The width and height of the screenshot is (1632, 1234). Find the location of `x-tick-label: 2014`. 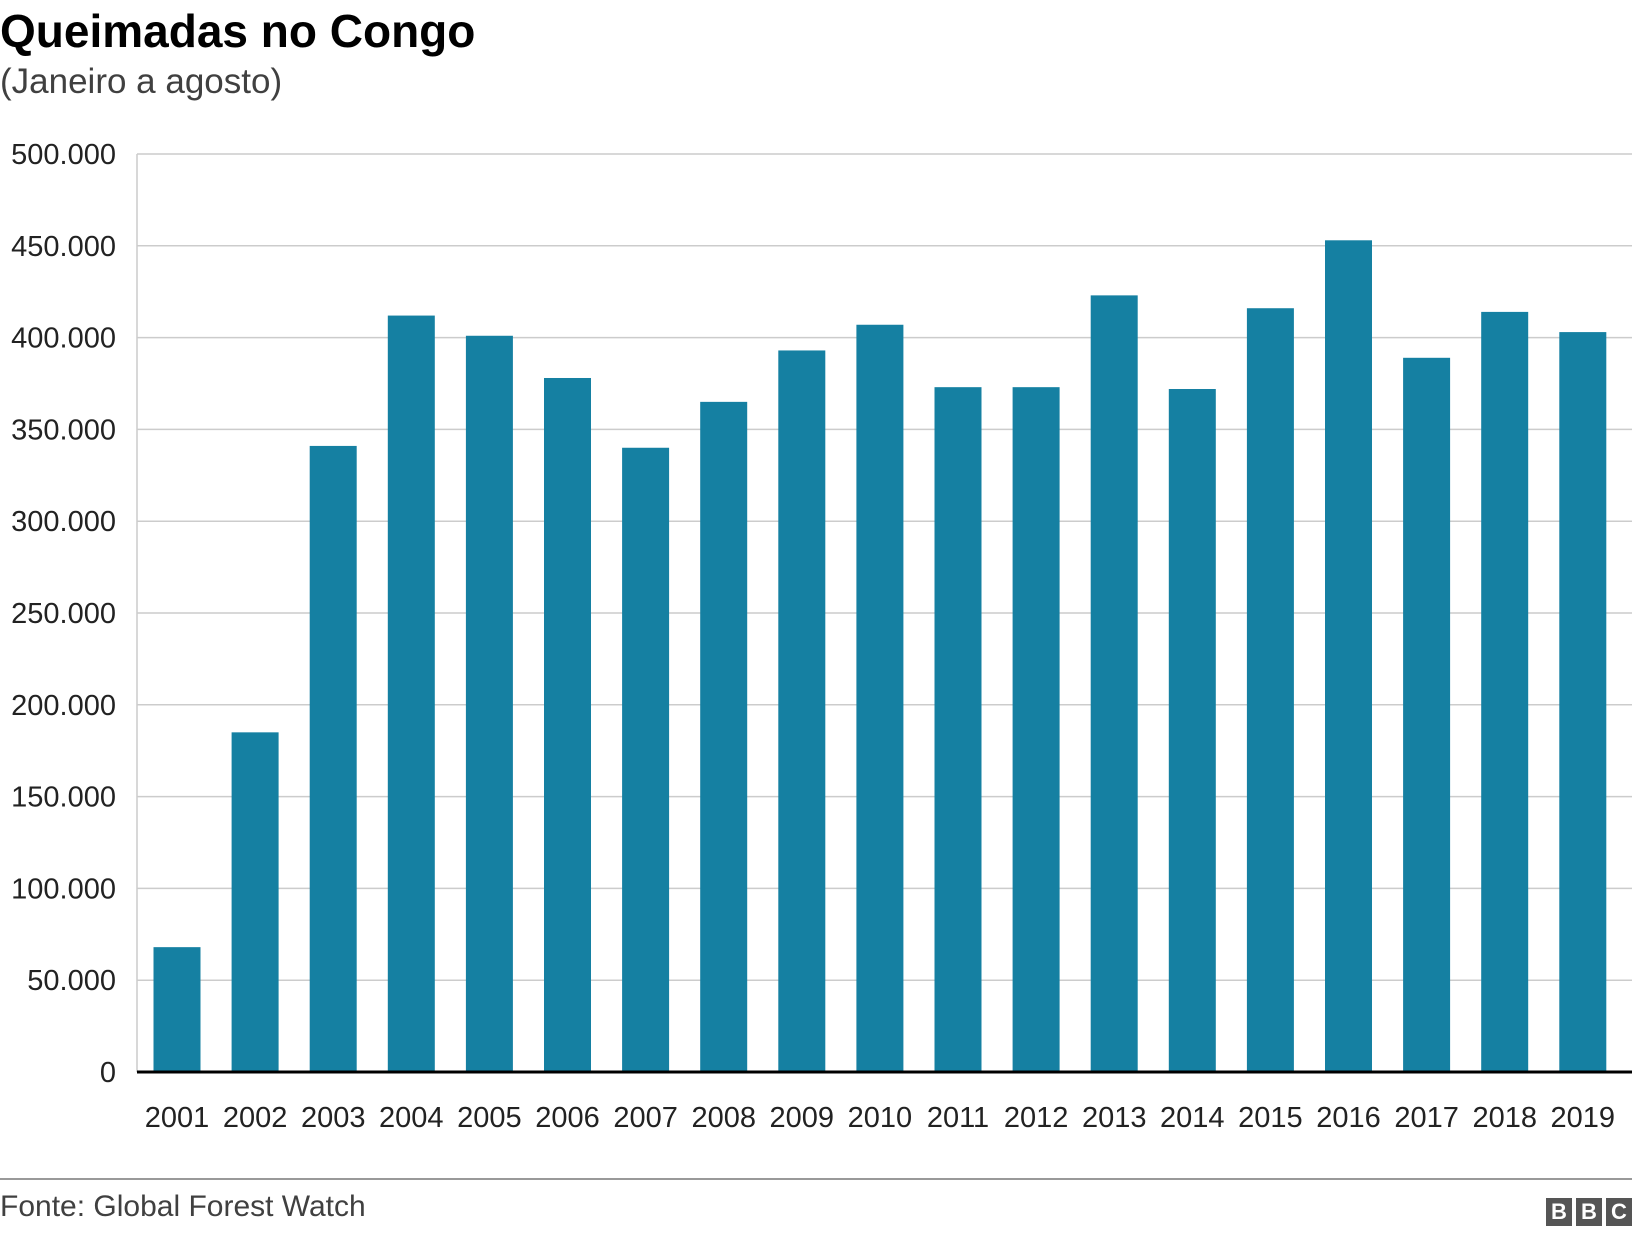

x-tick-label: 2014 is located at coordinates (1192, 1118).